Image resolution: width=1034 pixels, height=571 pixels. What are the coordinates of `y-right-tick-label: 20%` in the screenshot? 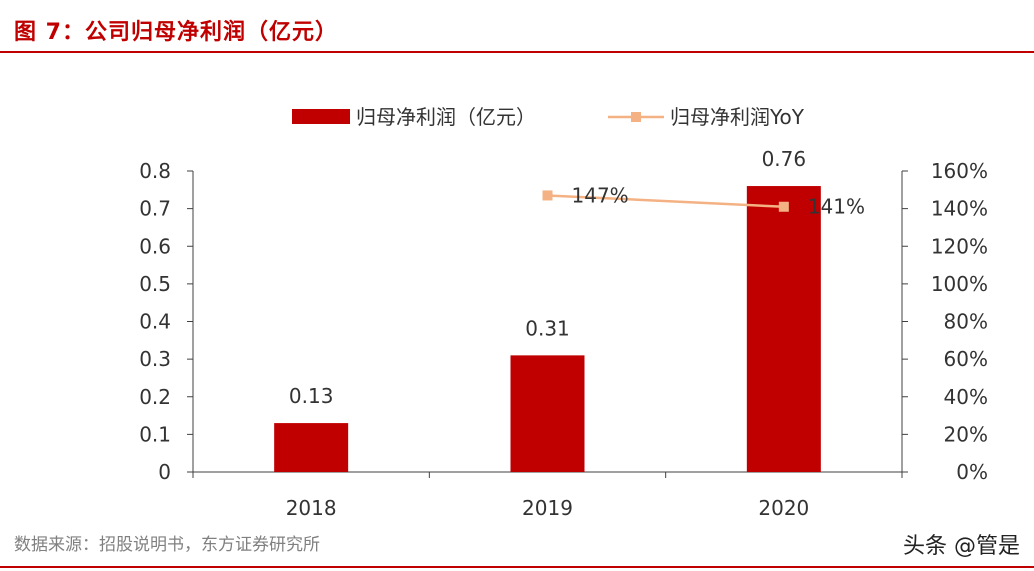 It's located at (966, 434).